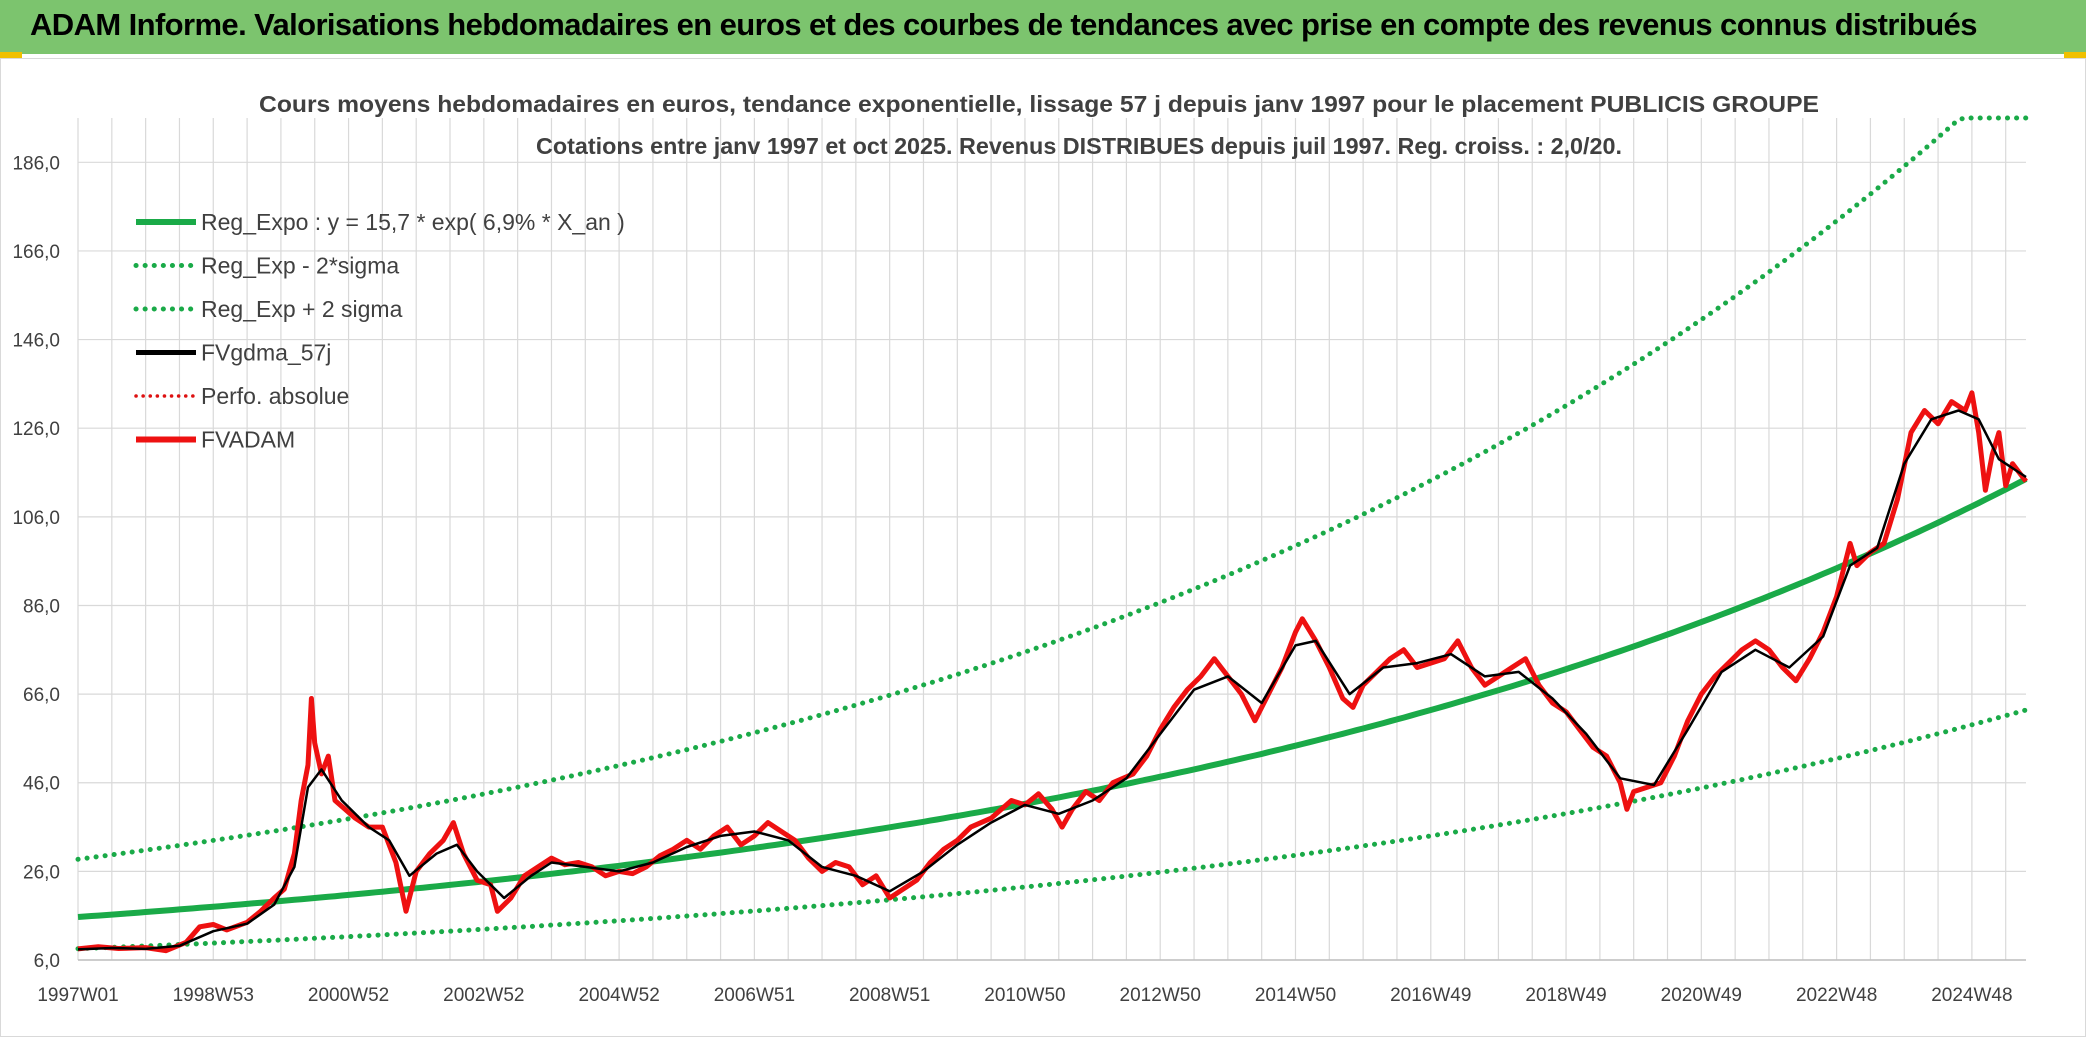  I want to click on legend-label: FVgdma_57j, so click(266, 353).